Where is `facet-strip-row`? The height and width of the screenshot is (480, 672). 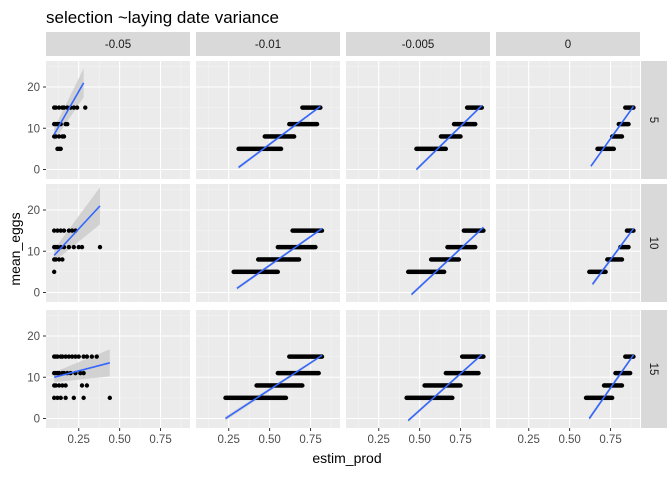
facet-strip-row is located at coordinates (654, 120).